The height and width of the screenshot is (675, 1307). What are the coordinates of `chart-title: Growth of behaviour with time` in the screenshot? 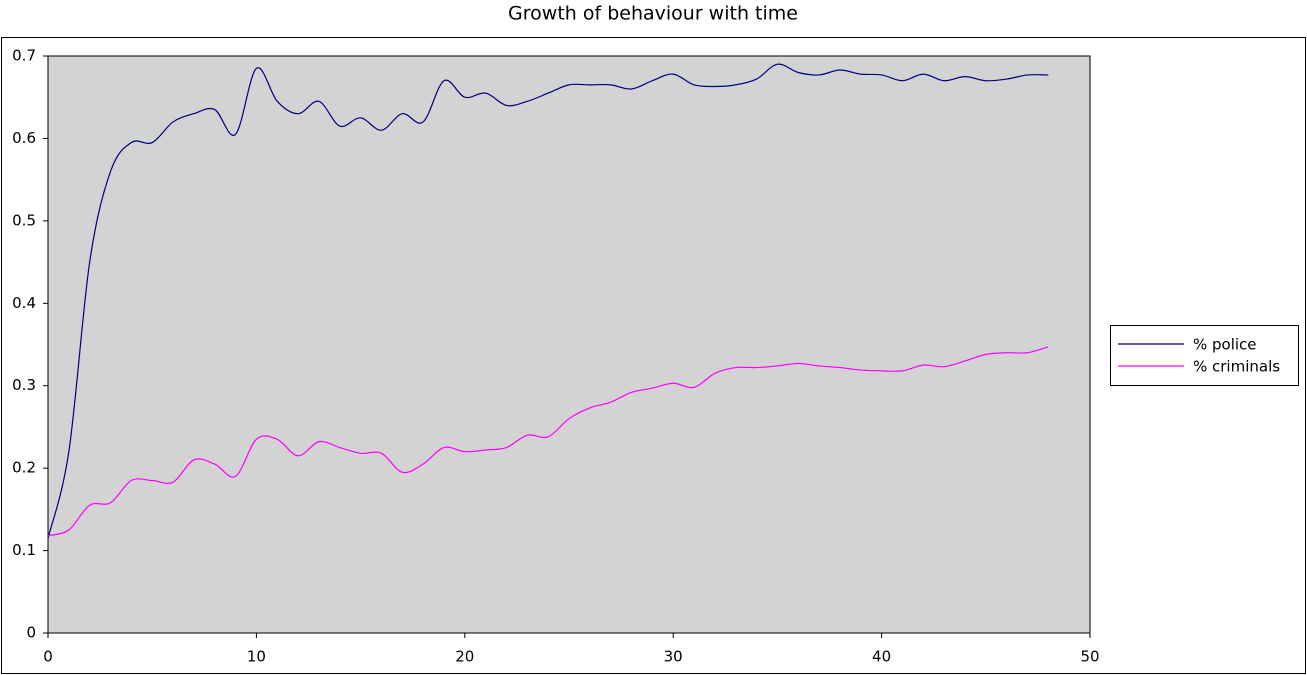 It's located at (653, 14).